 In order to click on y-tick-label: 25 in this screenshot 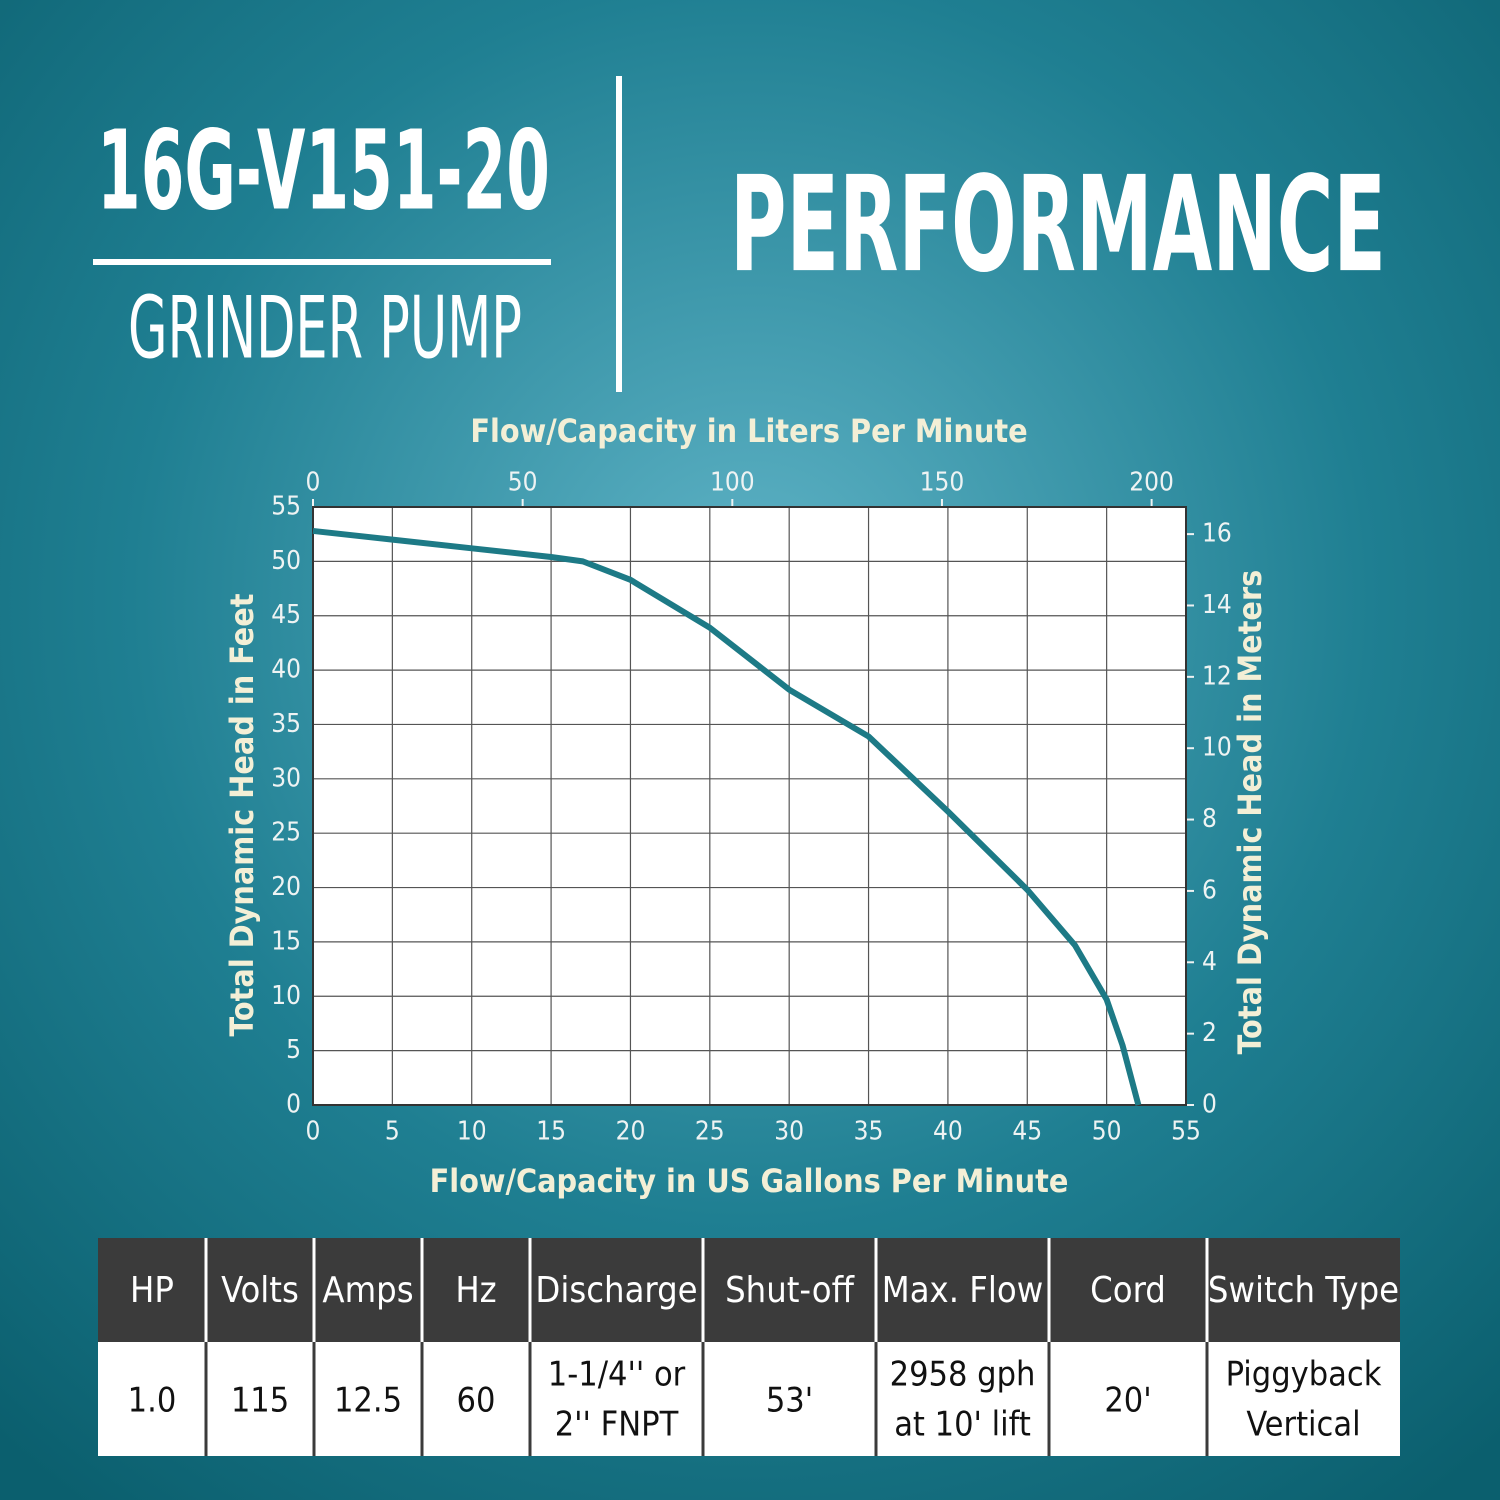, I will do `click(286, 833)`.